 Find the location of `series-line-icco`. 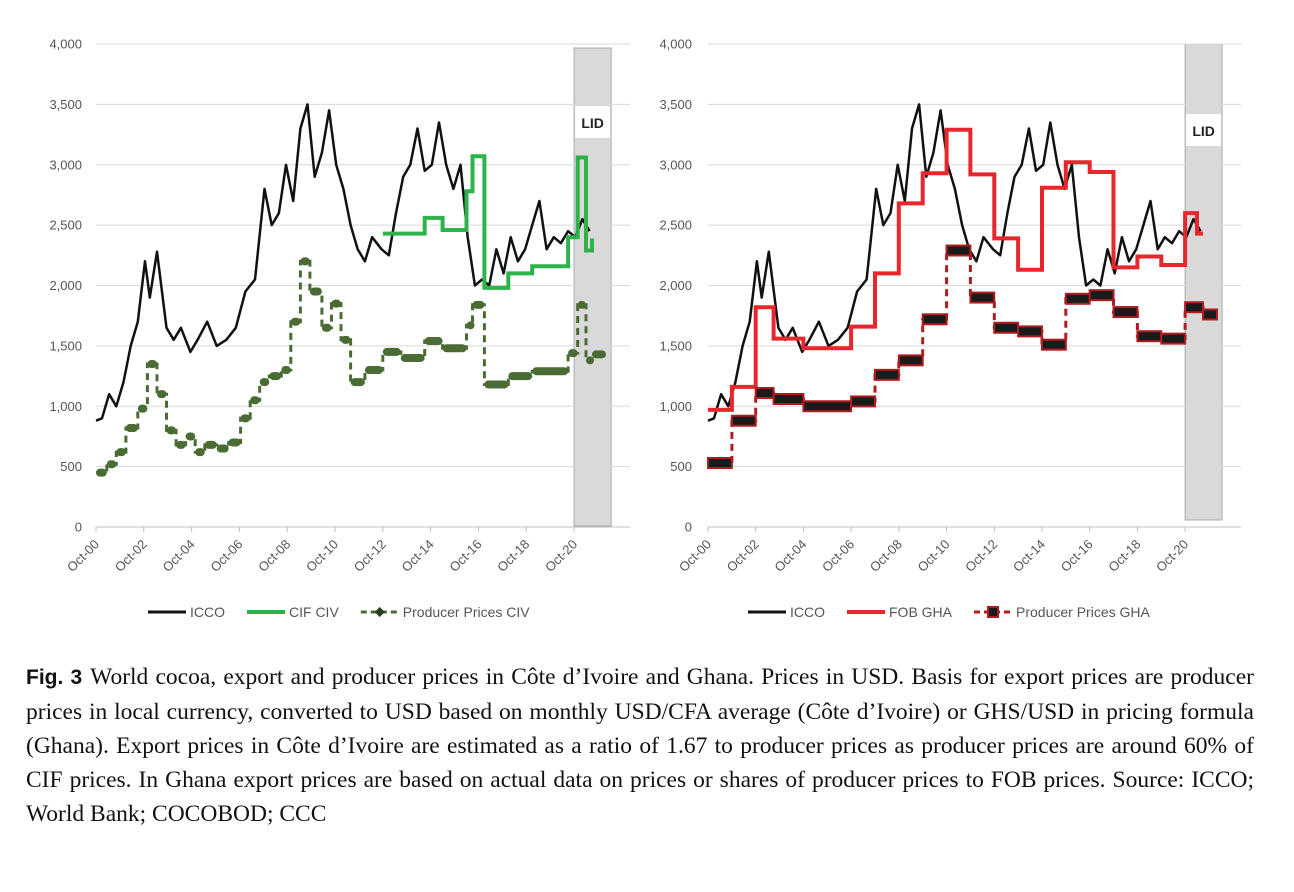

series-line-icco is located at coordinates (954, 262).